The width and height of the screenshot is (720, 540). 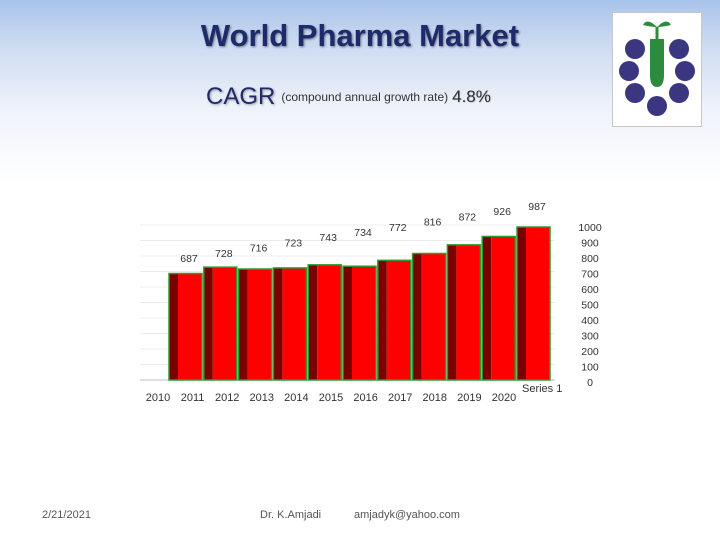 What do you see at coordinates (502, 212) in the screenshot?
I see `value-label-2019: 926` at bounding box center [502, 212].